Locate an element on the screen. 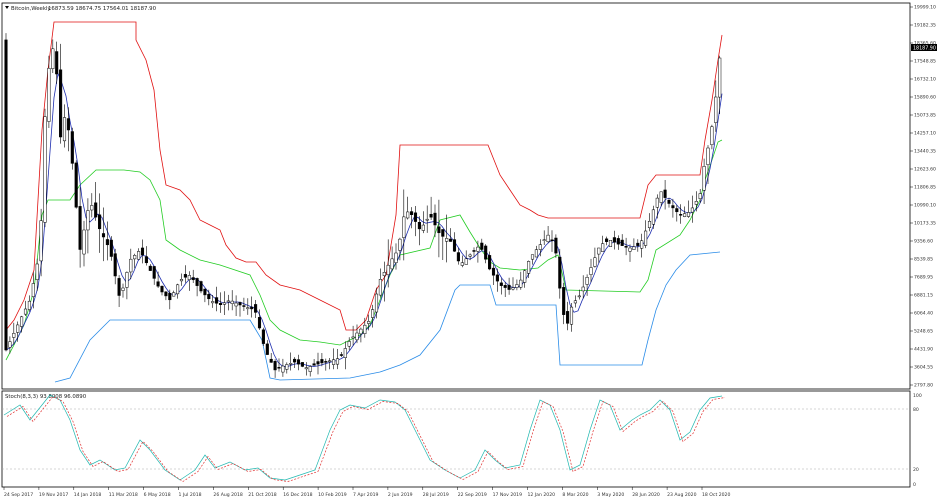 The height and width of the screenshot is (504, 941). time-tick-label: 21 Oct 2018 is located at coordinates (262, 495).